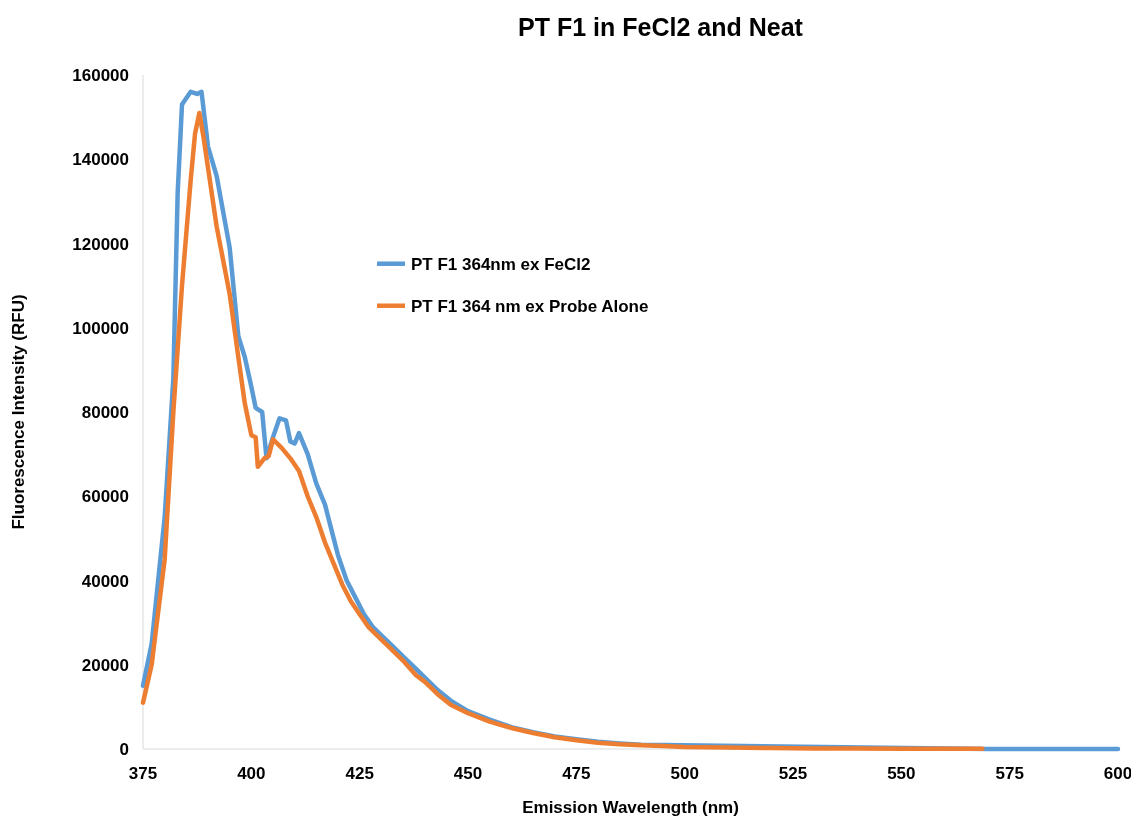 The image size is (1139, 826). What do you see at coordinates (100, 244) in the screenshot?
I see `y-tick-label: 120000` at bounding box center [100, 244].